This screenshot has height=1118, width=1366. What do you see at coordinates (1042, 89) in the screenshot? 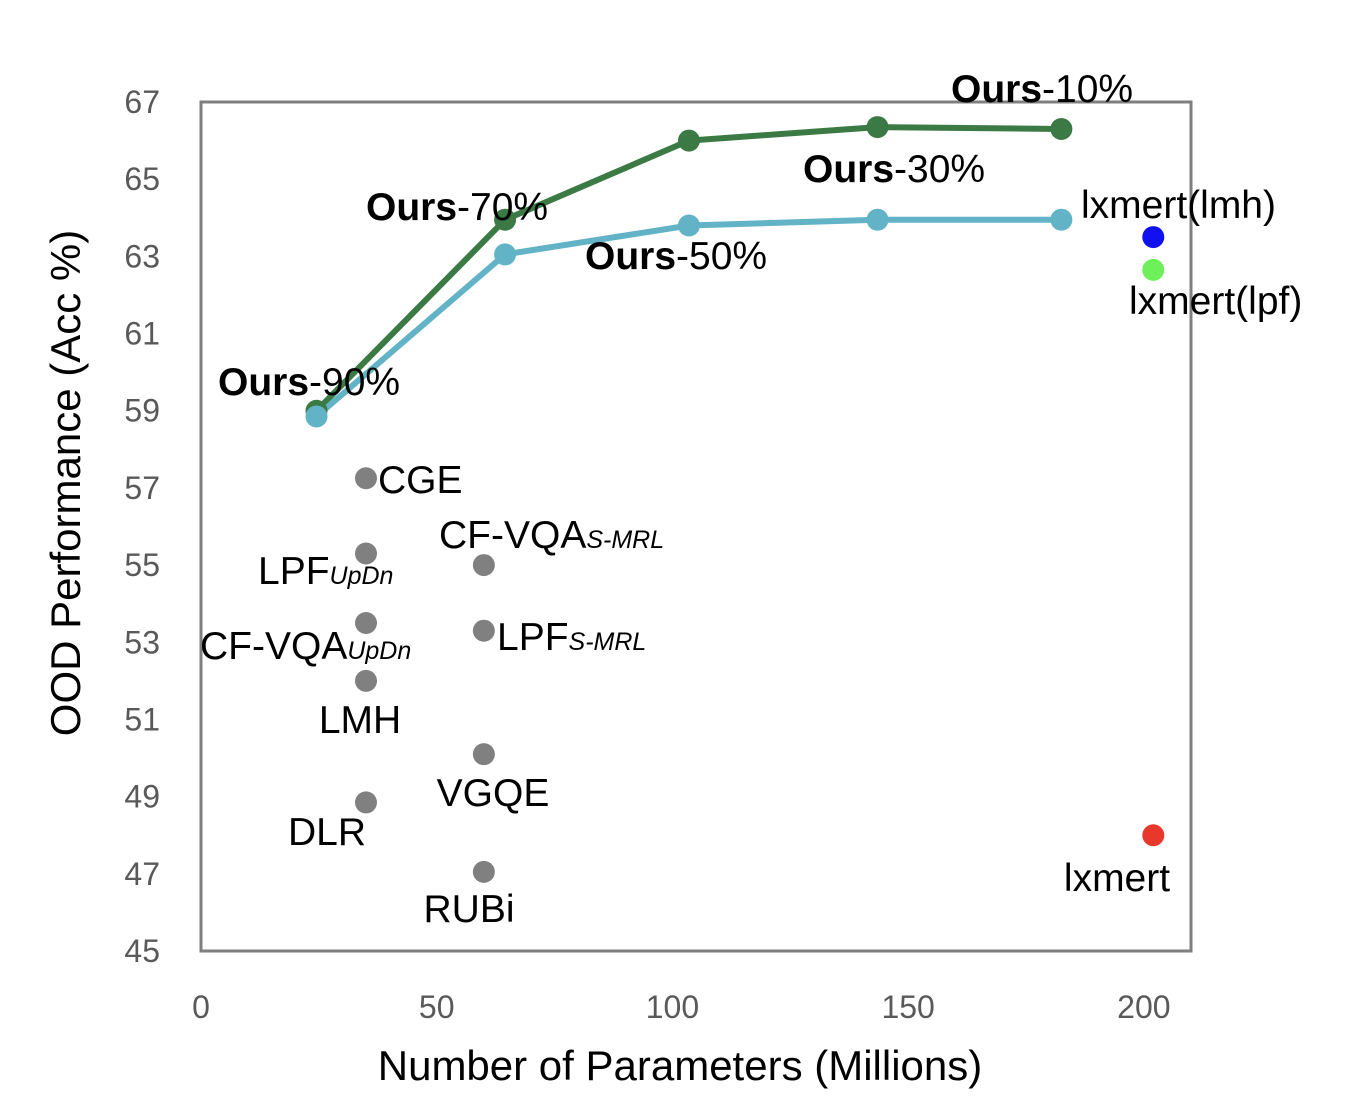
I see `ours-label: Ours-10%` at bounding box center [1042, 89].